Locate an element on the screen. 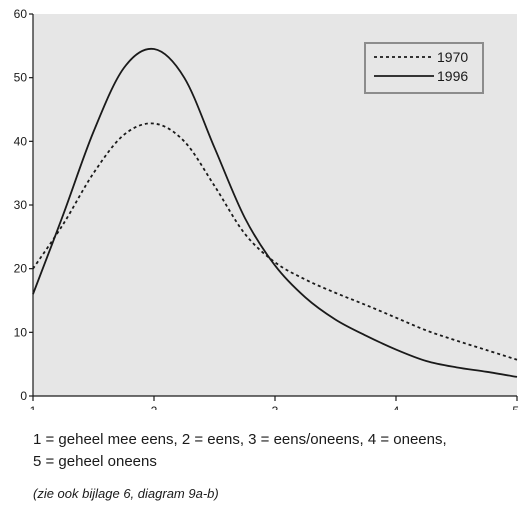  y-tick-label: 0 is located at coordinates (23, 396).